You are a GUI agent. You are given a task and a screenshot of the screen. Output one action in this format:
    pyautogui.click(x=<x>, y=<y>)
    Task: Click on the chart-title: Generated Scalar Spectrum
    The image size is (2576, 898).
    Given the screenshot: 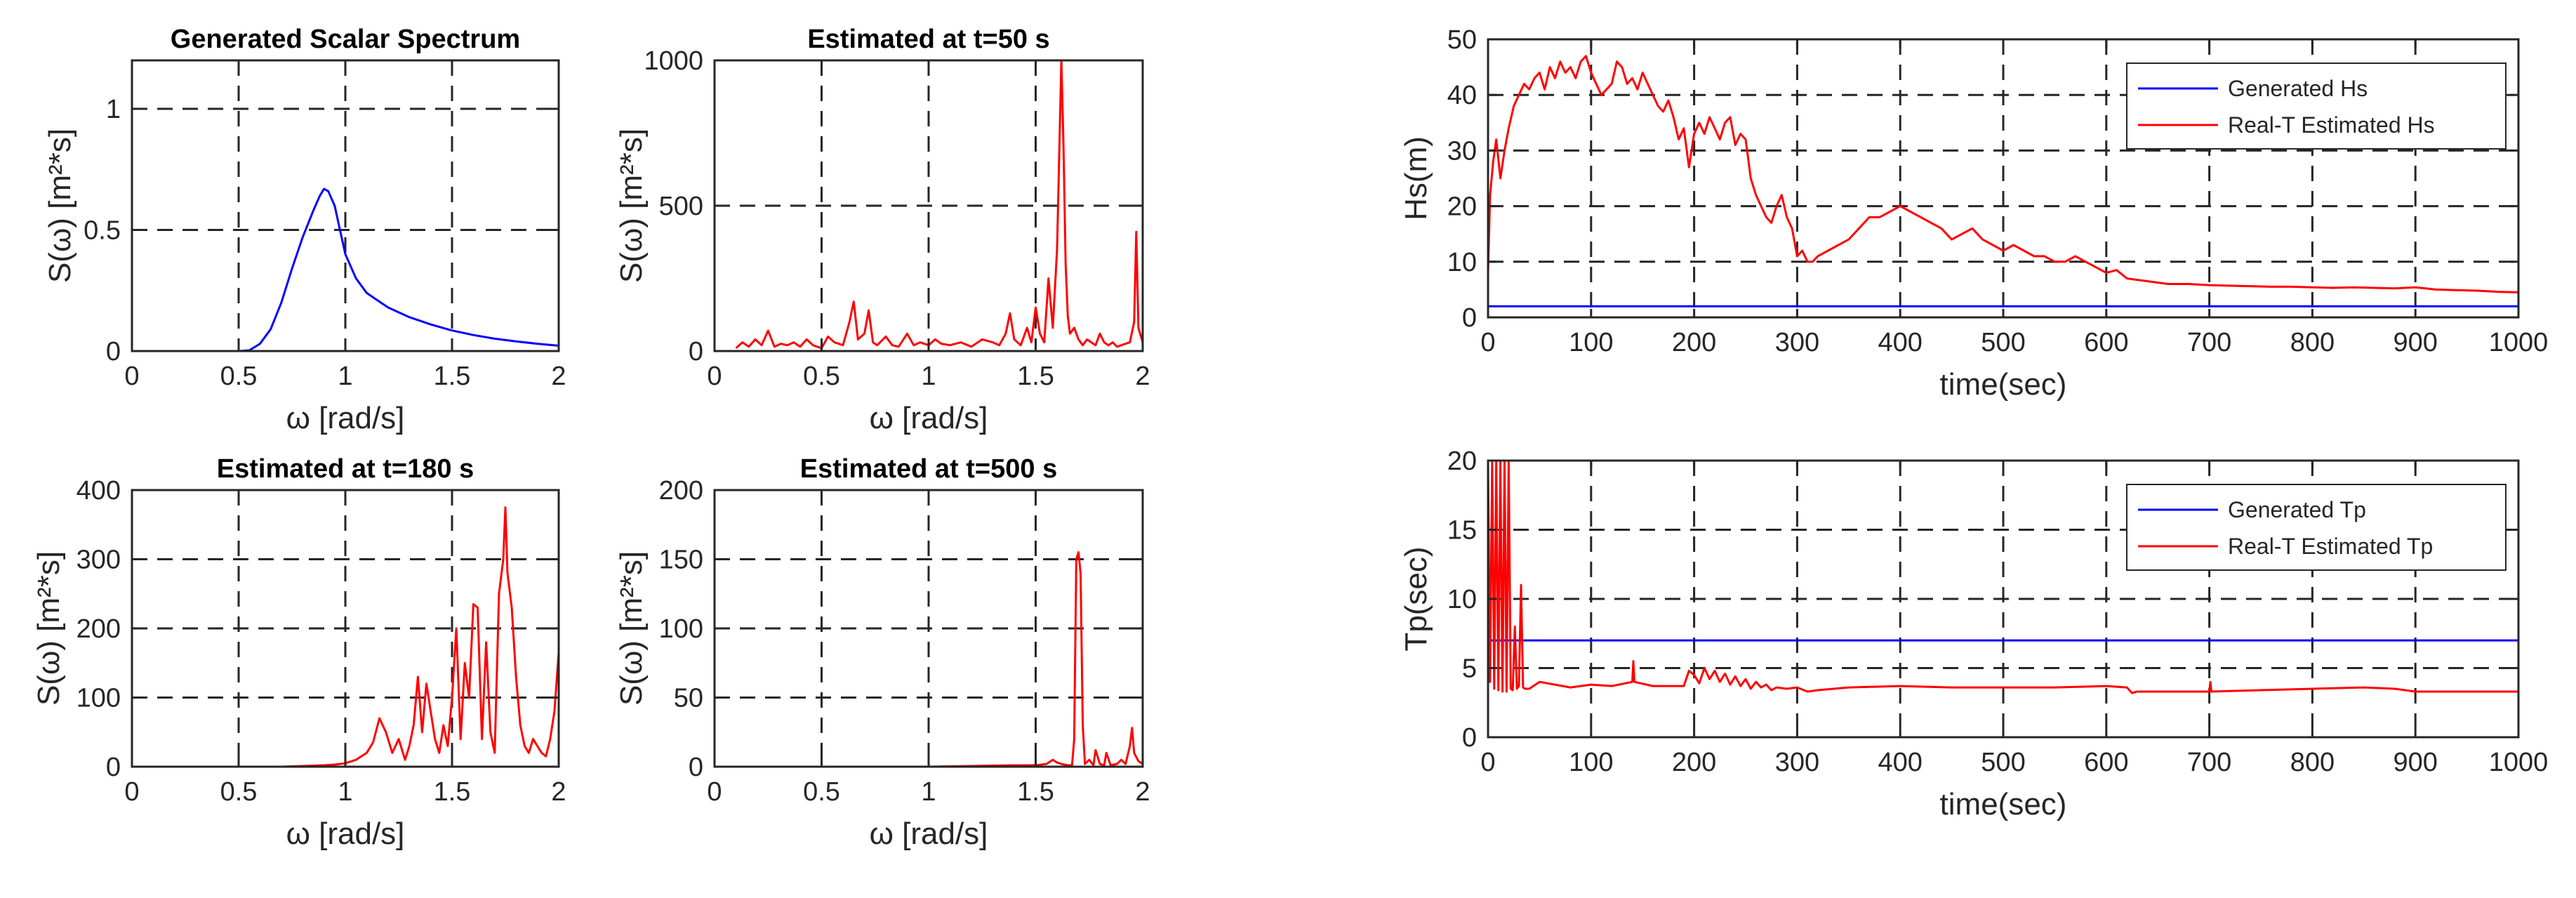 What is the action you would take?
    pyautogui.click(x=346, y=39)
    